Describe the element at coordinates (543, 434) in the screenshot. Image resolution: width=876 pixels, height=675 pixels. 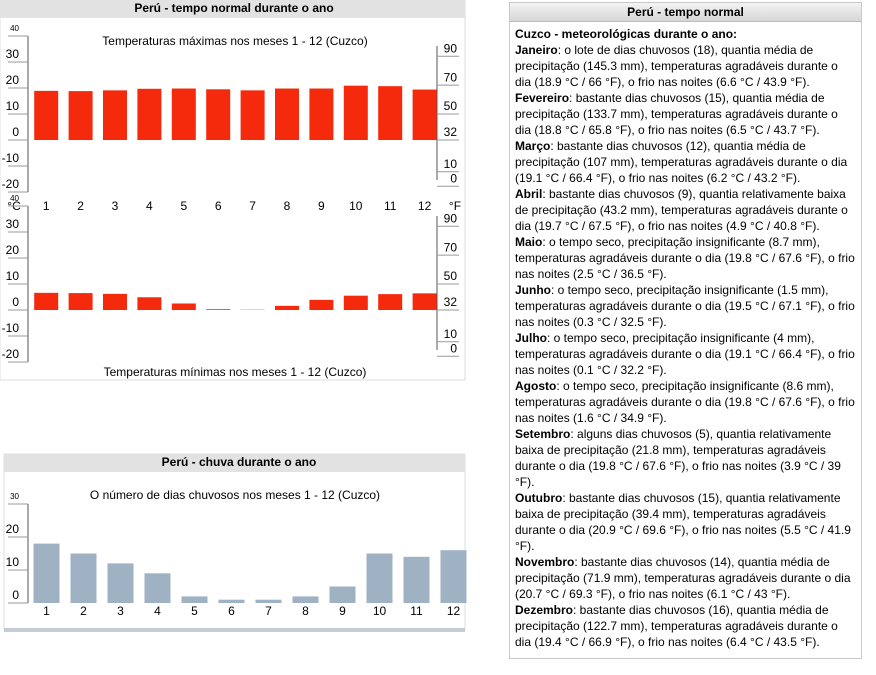
I see `month-name: Setembro` at that location.